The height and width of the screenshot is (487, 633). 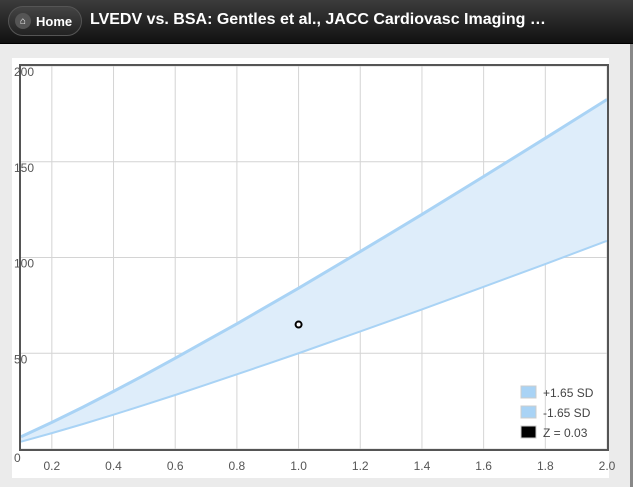 I want to click on x-tick-label: 0.2, so click(x=51, y=466).